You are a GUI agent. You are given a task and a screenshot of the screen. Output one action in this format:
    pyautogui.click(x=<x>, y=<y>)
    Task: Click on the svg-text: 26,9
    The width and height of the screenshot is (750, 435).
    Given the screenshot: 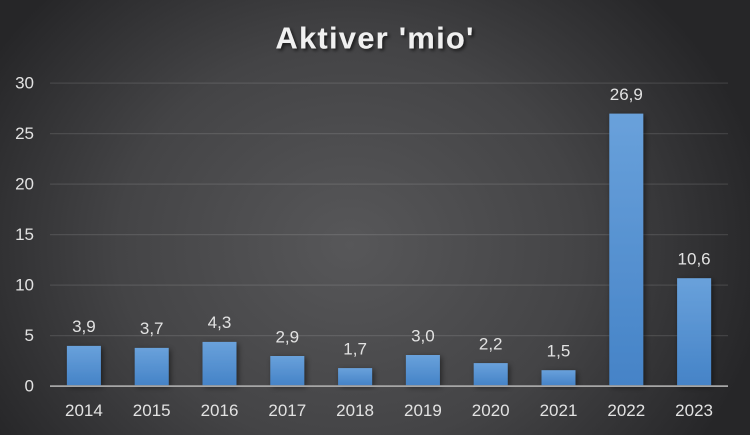 What is the action you would take?
    pyautogui.click(x=626, y=94)
    